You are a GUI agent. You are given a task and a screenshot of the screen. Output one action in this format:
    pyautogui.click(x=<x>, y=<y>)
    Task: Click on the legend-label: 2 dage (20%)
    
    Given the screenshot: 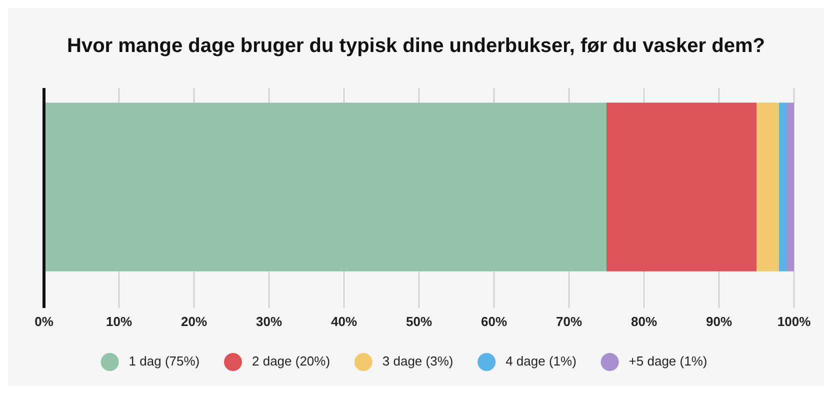 What is the action you would take?
    pyautogui.click(x=291, y=360)
    